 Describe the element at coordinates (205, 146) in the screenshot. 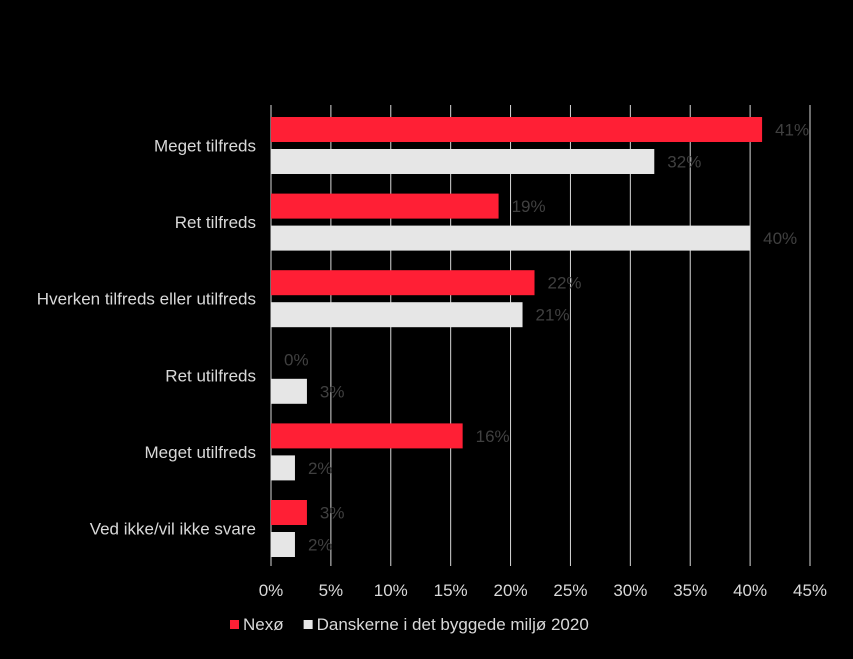

I see `category-label: Meget tilfreds` at that location.